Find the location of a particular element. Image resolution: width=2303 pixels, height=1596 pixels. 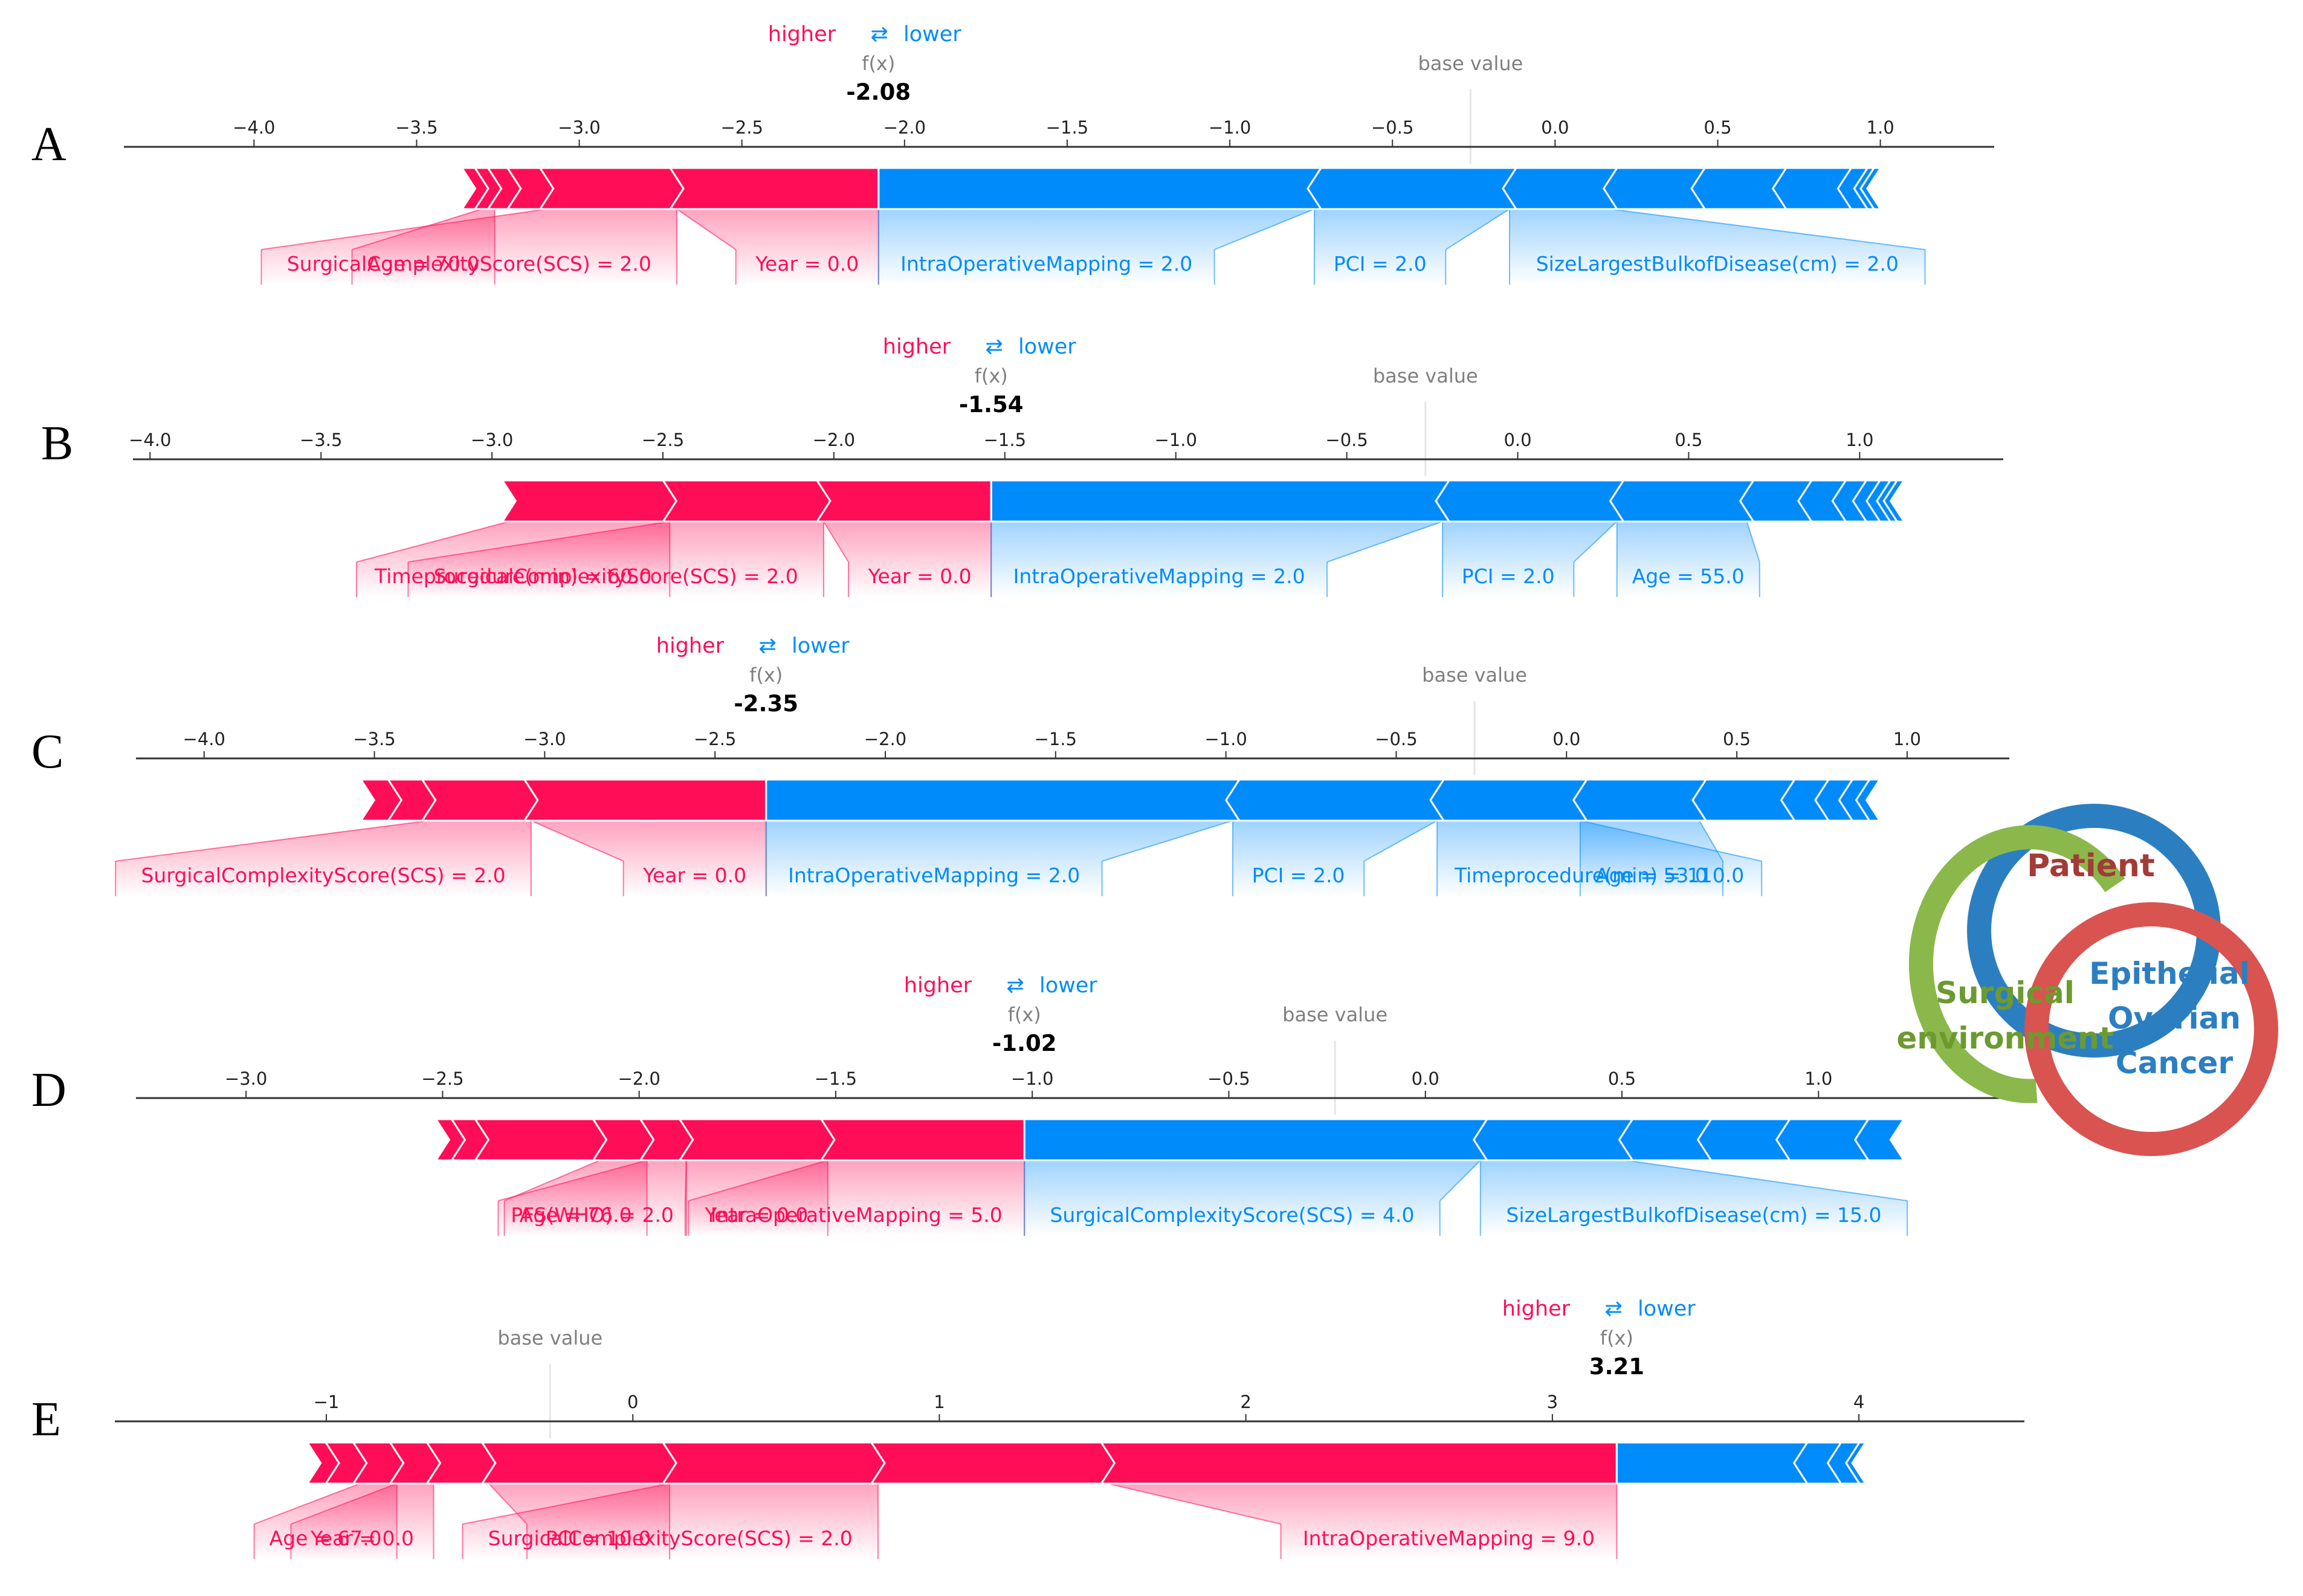

venn-label-cancer-line2: Ovarian is located at coordinates (2175, 1018).